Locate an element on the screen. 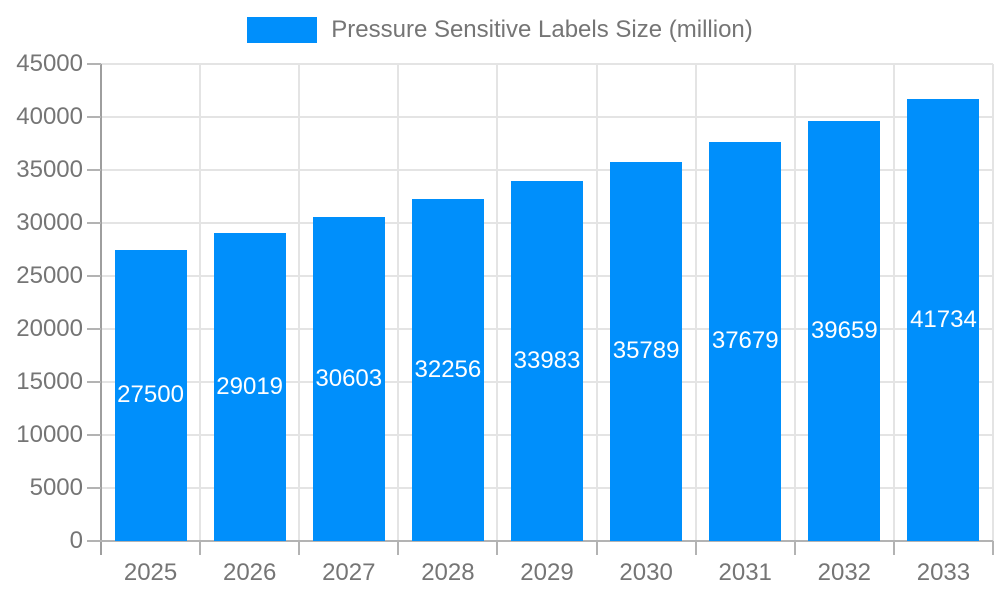 The image size is (1000, 600). x-tick-label: 2025 is located at coordinates (150, 572).